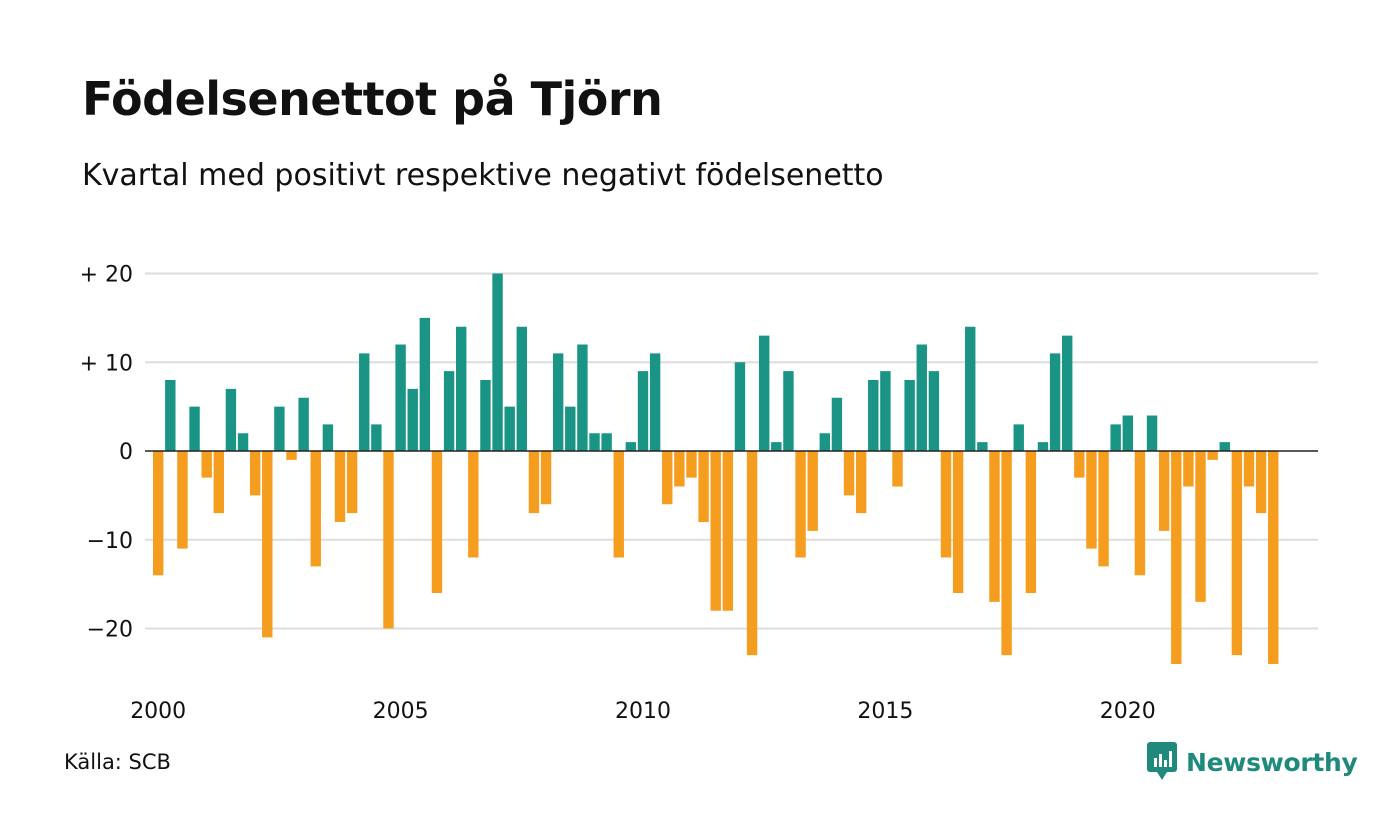  What do you see at coordinates (401, 711) in the screenshot?
I see `x-tick-label: 2005` at bounding box center [401, 711].